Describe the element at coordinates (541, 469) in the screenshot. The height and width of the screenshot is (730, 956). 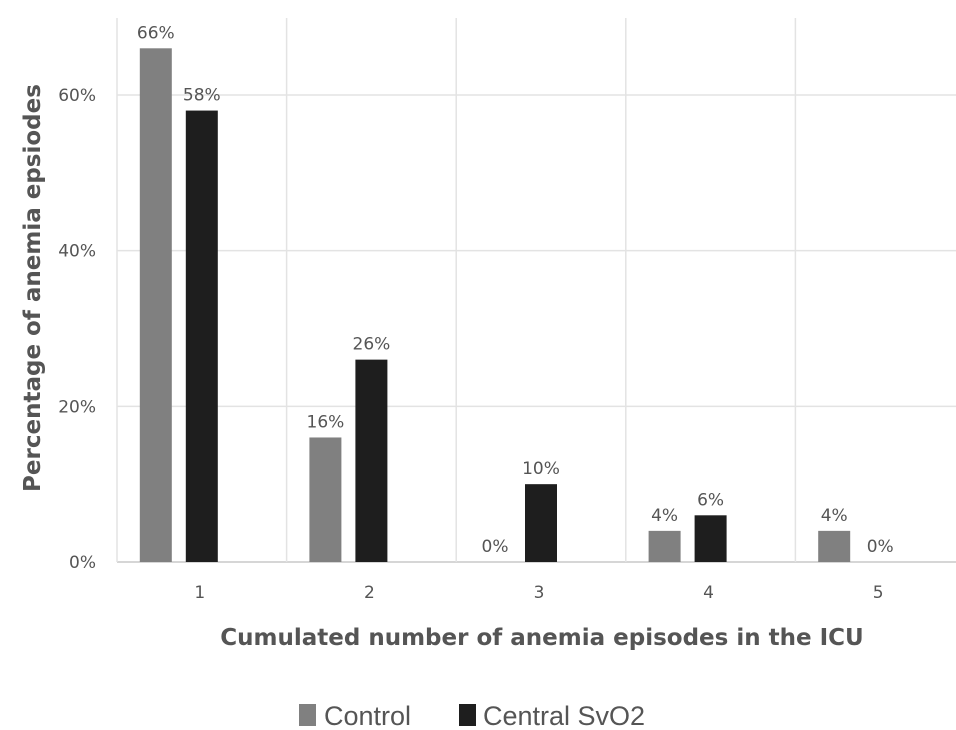
I see `data-label: 10%` at that location.